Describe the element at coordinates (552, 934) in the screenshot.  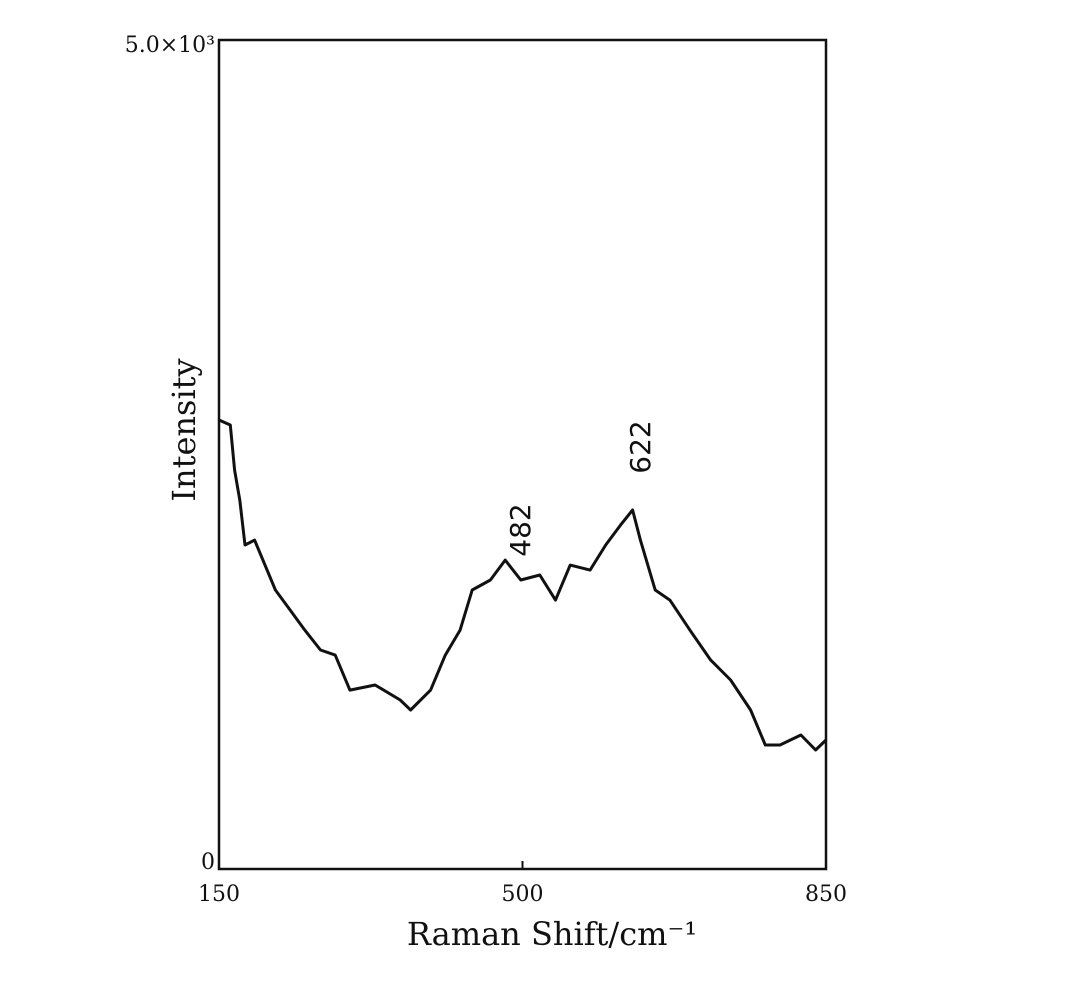
I see `x-axis-label: Raman Shift/cm⁻¹` at that location.